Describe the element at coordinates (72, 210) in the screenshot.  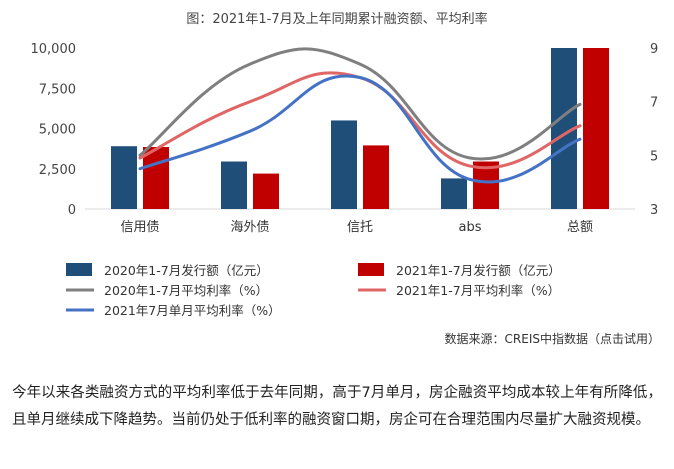
I see `left-tick-label: 0` at that location.